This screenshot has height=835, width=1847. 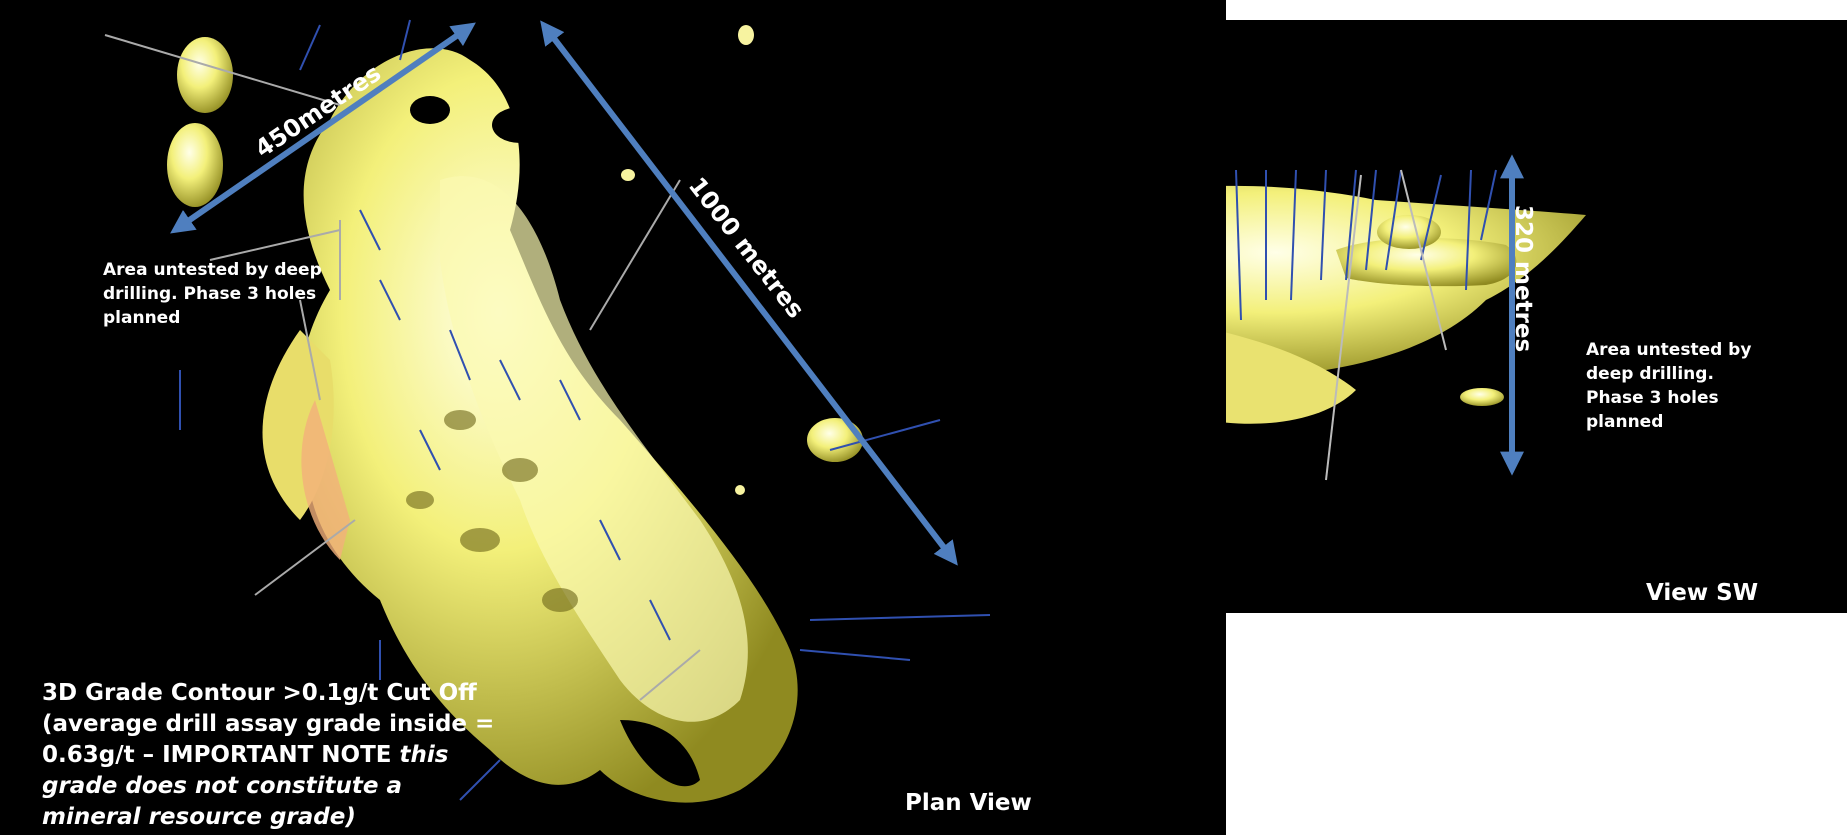 What do you see at coordinates (1366, 325) in the screenshot?
I see `drill-holes` at bounding box center [1366, 325].